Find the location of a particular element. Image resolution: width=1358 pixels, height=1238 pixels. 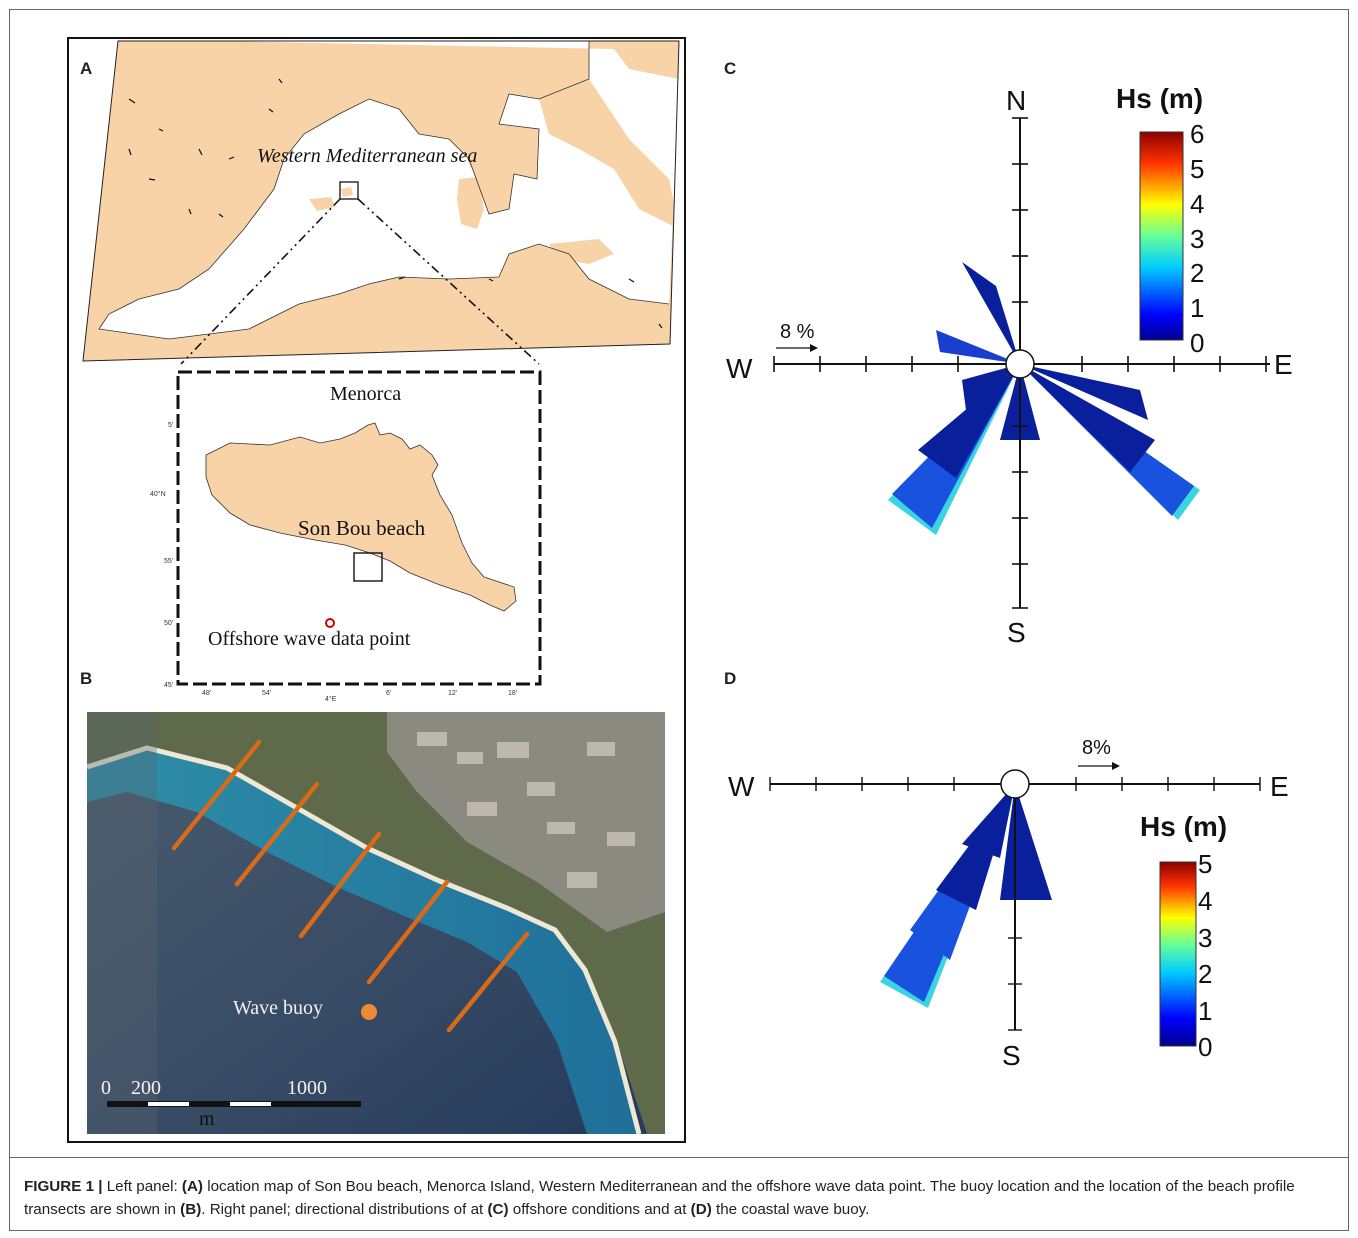

scale-bar: 0 200 1000 m is located at coordinates (231, 1103).